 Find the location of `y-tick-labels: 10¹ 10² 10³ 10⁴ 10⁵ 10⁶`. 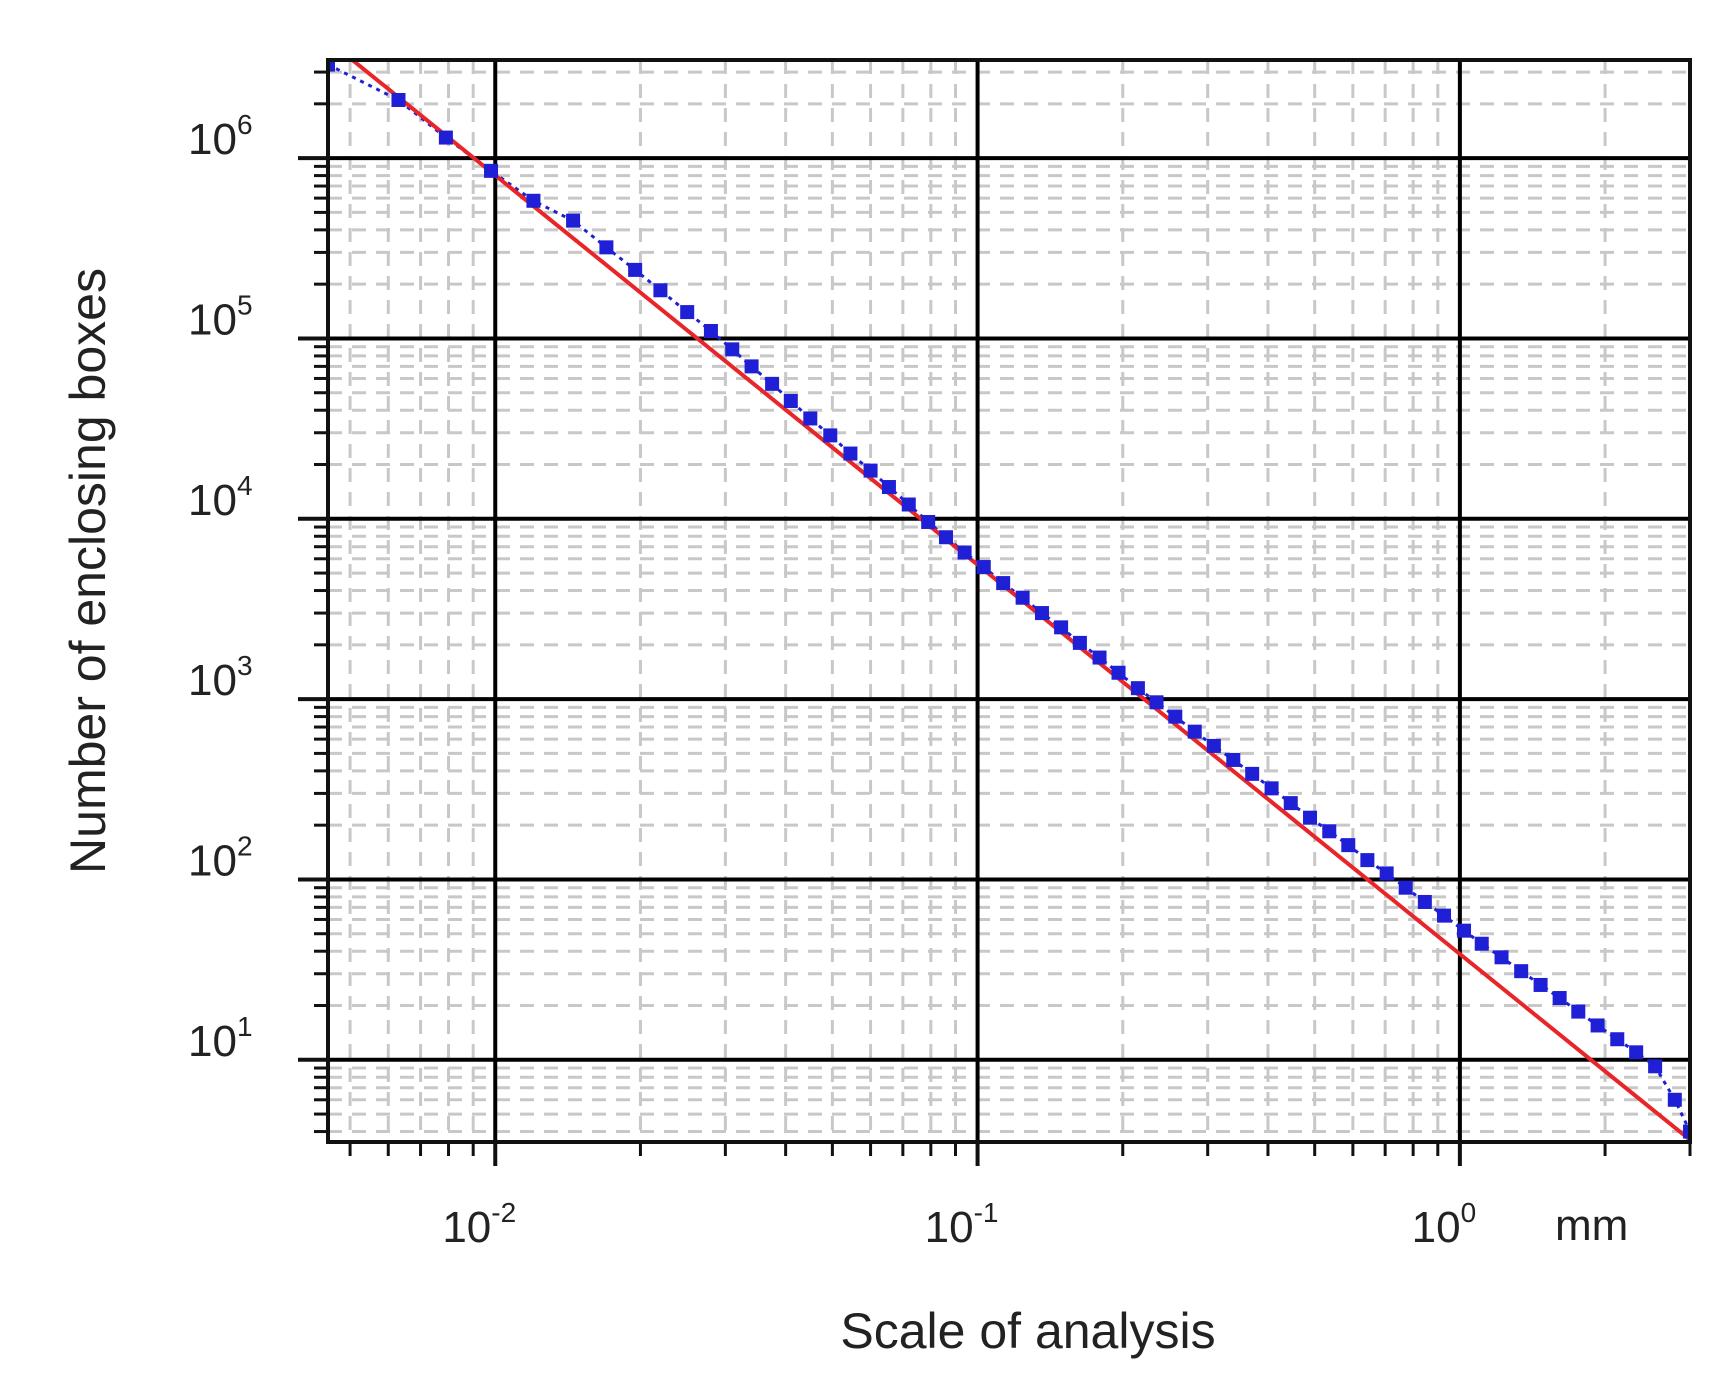

y-tick-labels: 10¹ 10² 10³ 10⁴ 10⁵ 10⁶ is located at coordinates (220, 587).